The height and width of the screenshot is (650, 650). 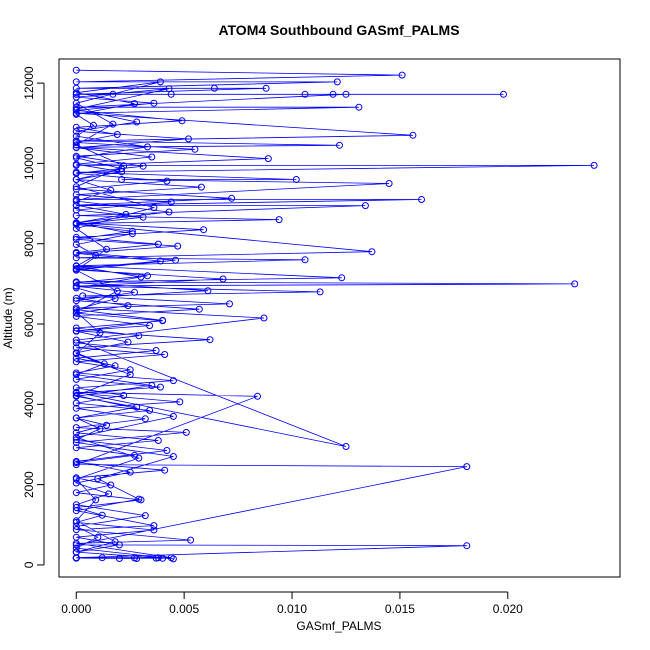 I want to click on x-tick-label: 0.020, so click(x=508, y=609).